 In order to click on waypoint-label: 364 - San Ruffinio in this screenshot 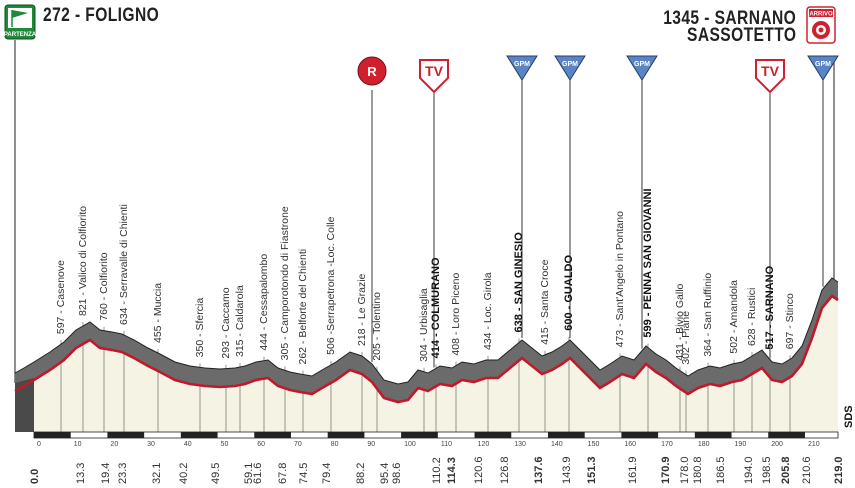, I will do `click(708, 315)`.